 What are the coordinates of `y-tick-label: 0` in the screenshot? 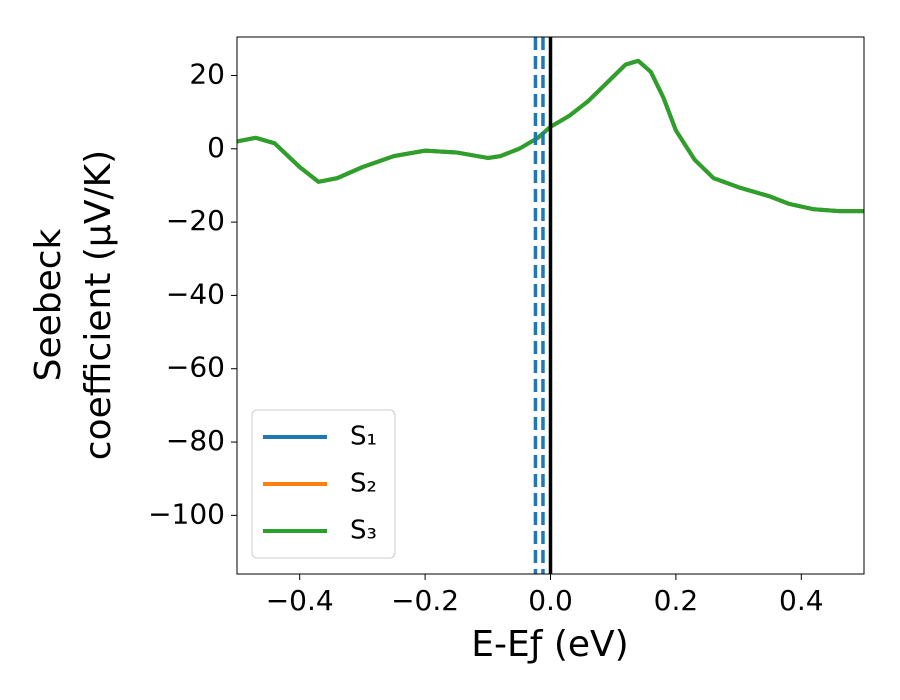 It's located at (216, 147).